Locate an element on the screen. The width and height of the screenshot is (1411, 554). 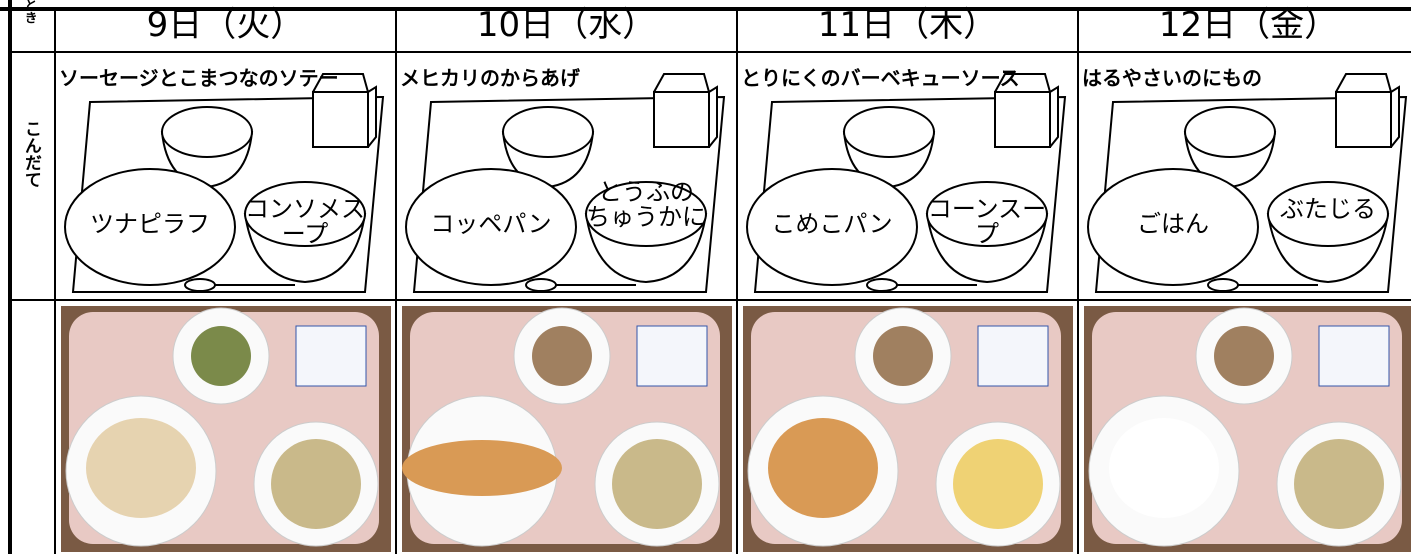
food-label: ツナピラフ is located at coordinates (150, 224).